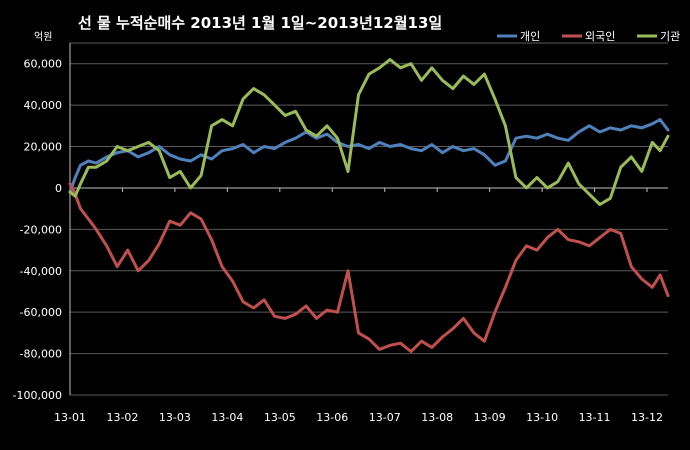  What do you see at coordinates (37, 395) in the screenshot?
I see `y-tick-label: -100,000` at bounding box center [37, 395].